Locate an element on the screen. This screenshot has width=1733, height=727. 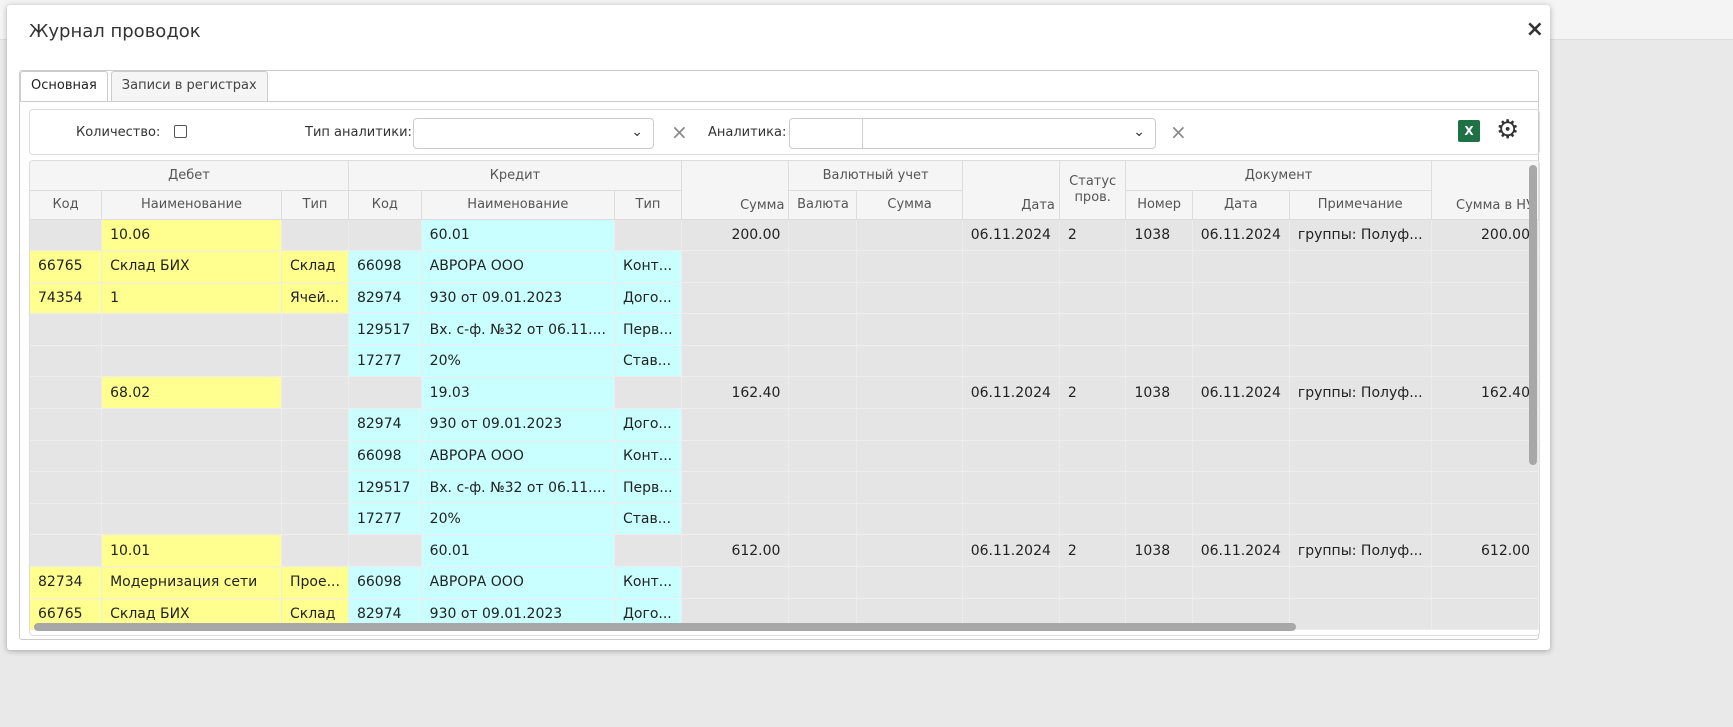
header-sum: Сумма is located at coordinates (735, 190).